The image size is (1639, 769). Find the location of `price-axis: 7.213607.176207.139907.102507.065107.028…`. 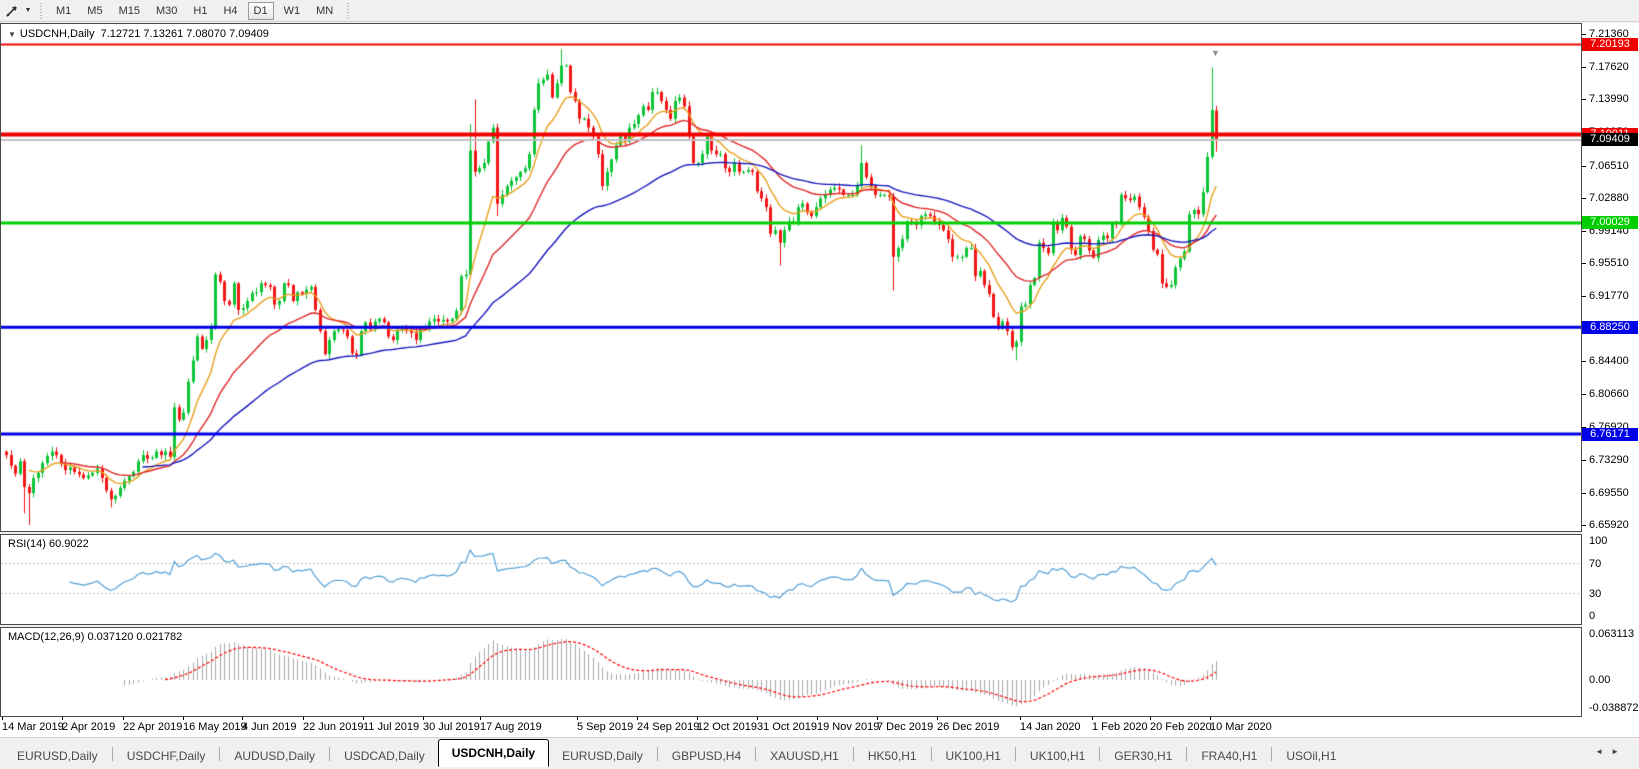

price-axis: 7.213607.176207.139907.102507.065107.028… is located at coordinates (1610, 370).